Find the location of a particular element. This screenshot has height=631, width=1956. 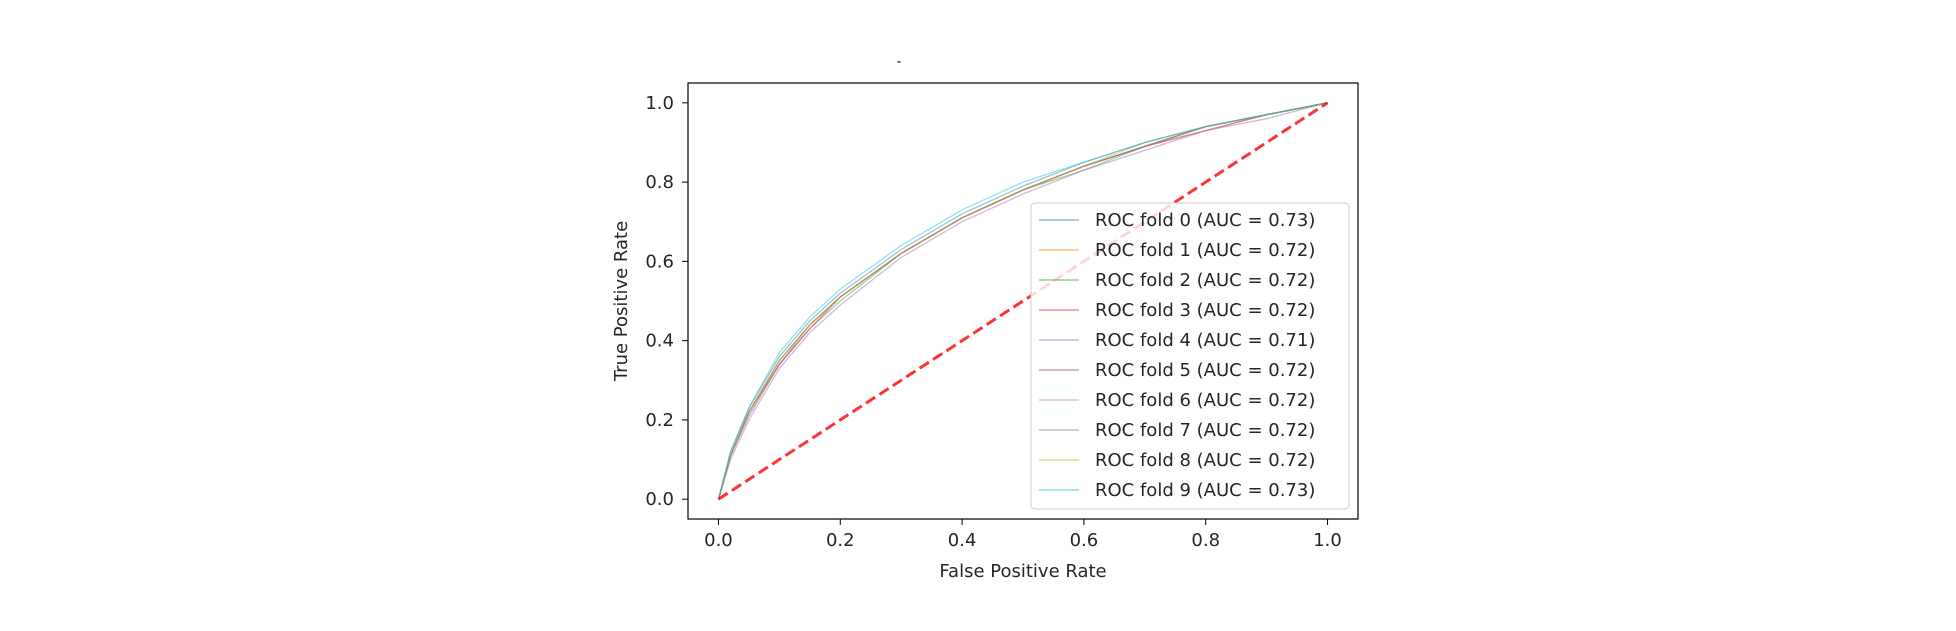

legend-entry-label: ROC fold 5 (AUC = 0.72) is located at coordinates (1205, 370).